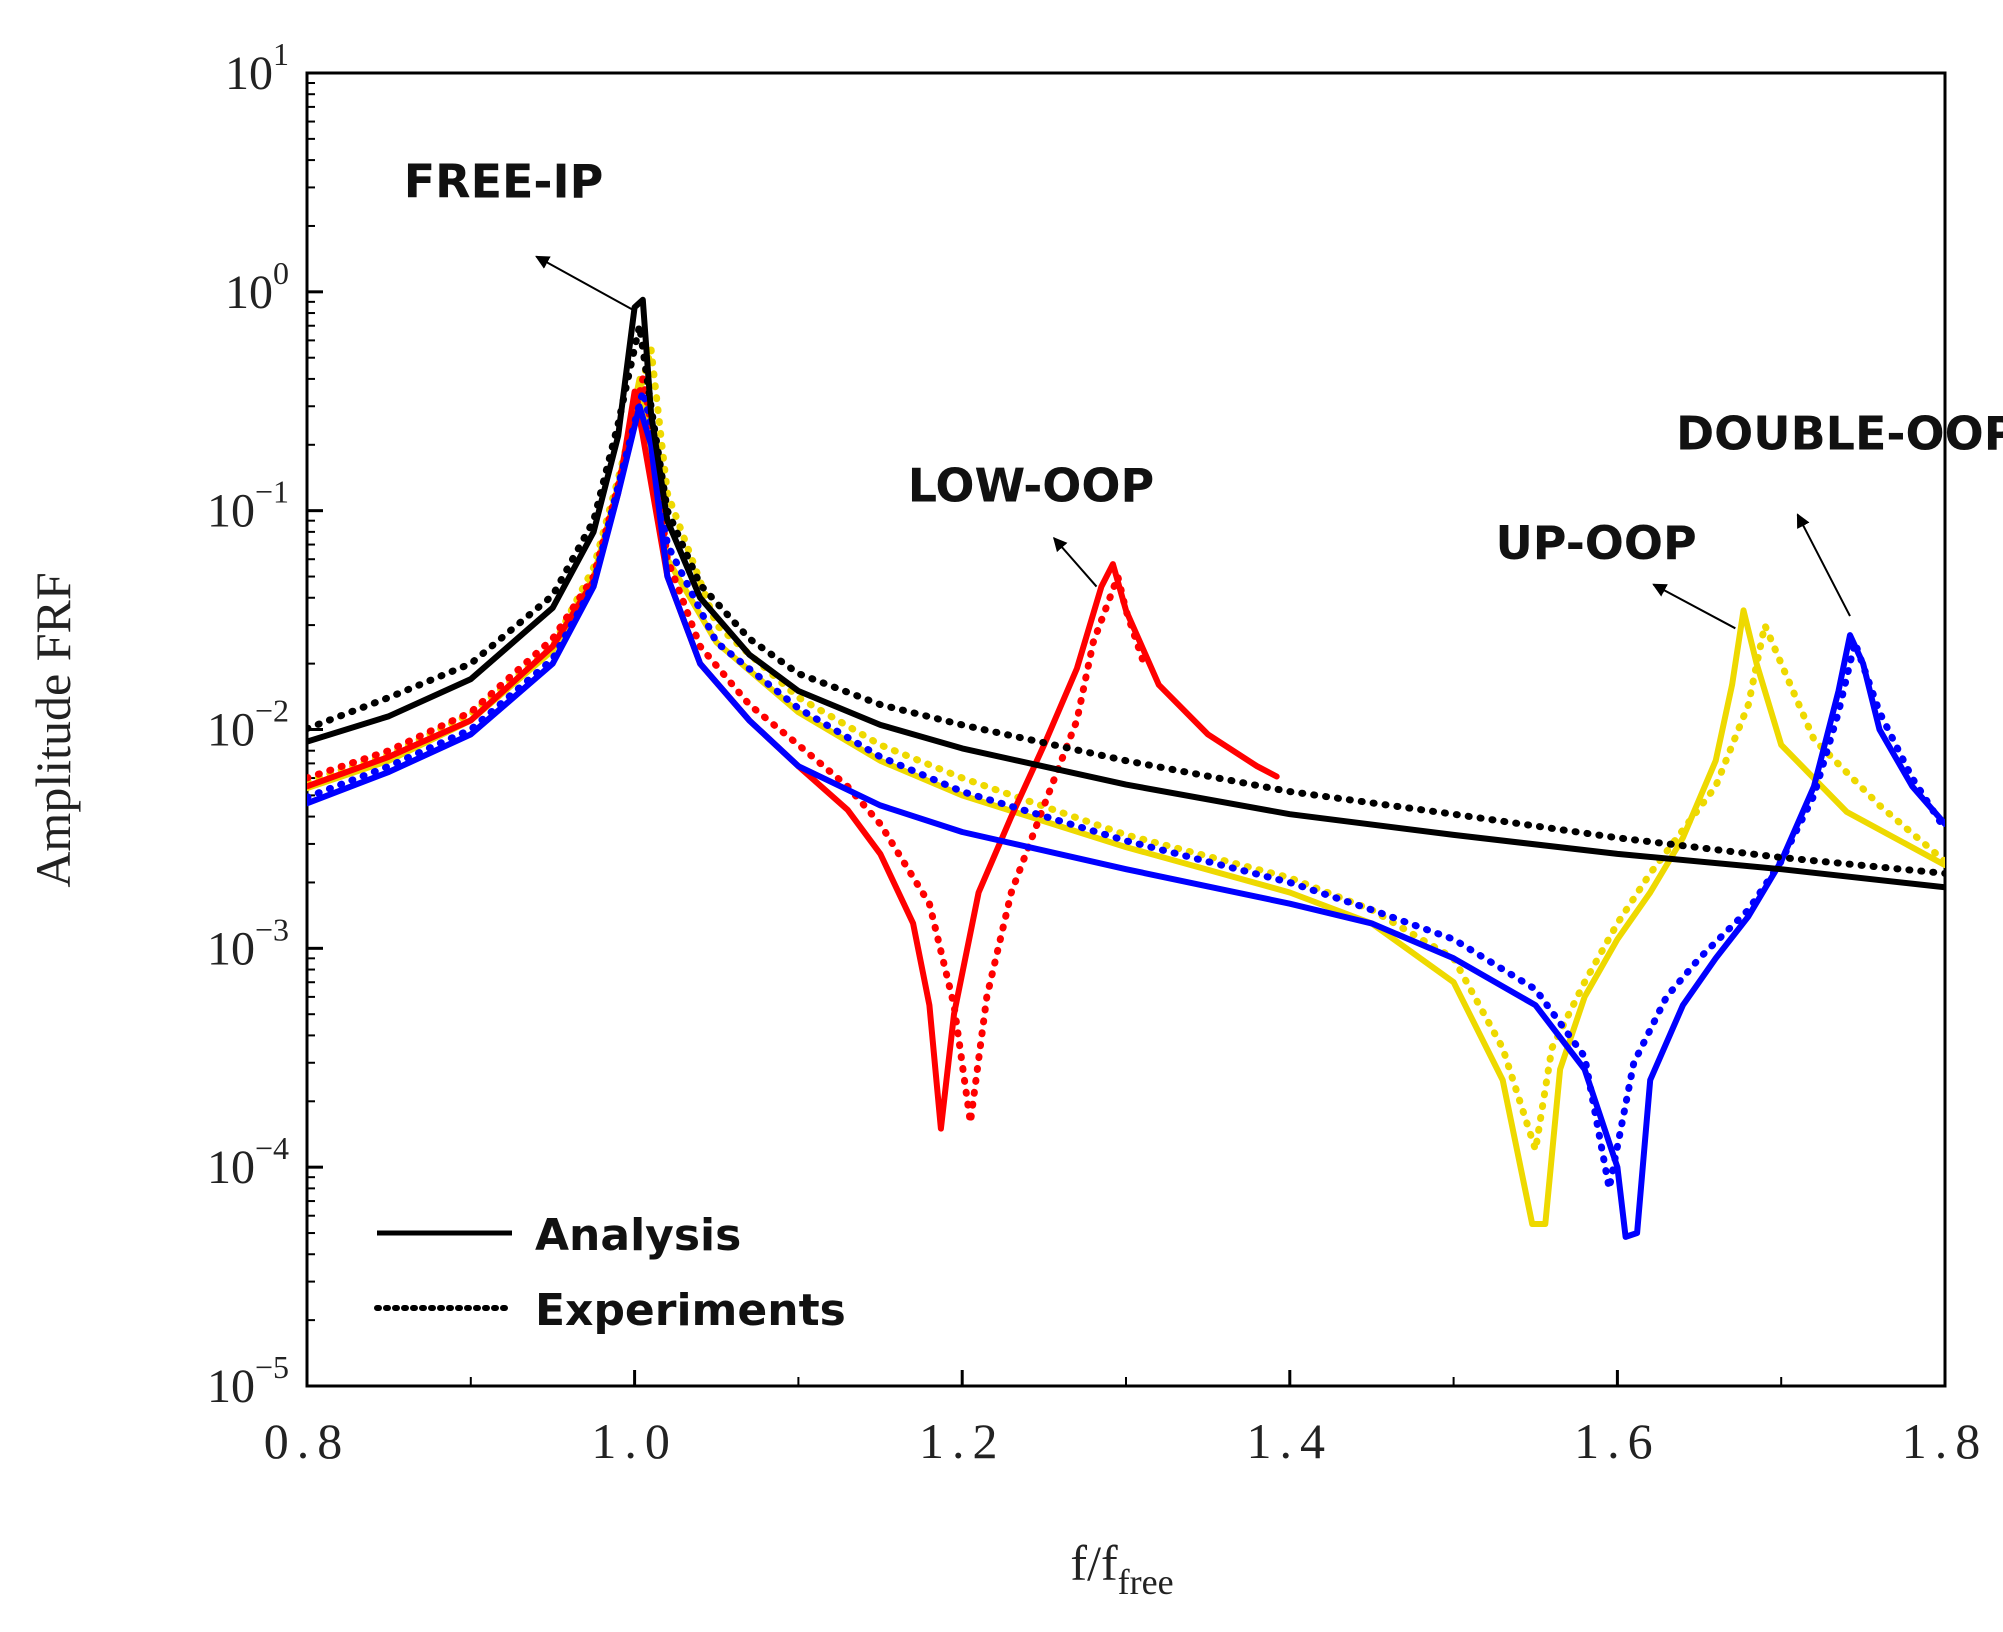 The image size is (2003, 1632). What do you see at coordinates (272, 1367) in the screenshot?
I see `y-tick-label-exponent: −5` at bounding box center [272, 1367].